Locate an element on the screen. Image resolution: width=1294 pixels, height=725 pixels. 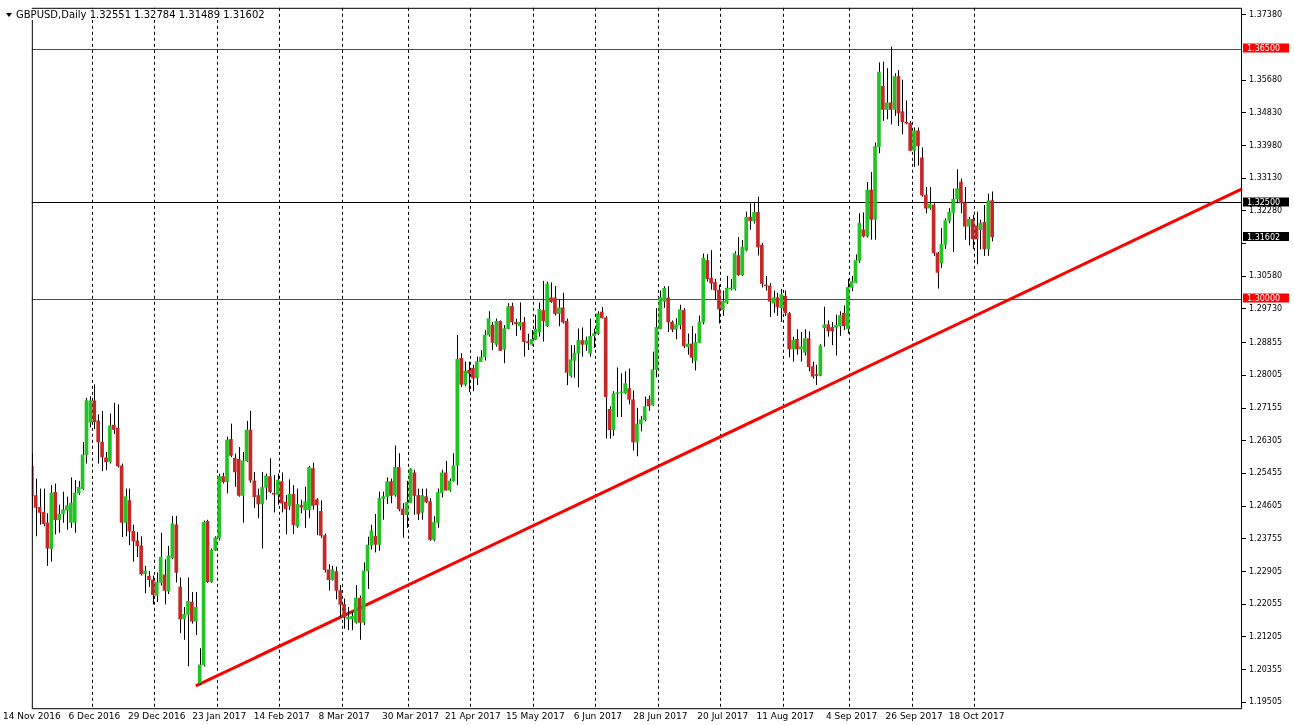
y-tick-label: 1.21205 is located at coordinates (1266, 636).